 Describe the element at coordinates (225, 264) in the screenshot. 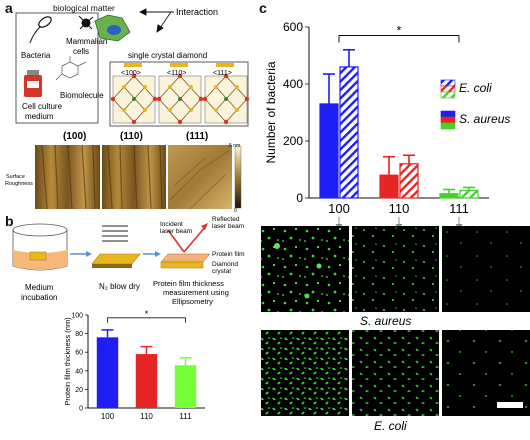

I see `diamond-label: Diamond` at that location.